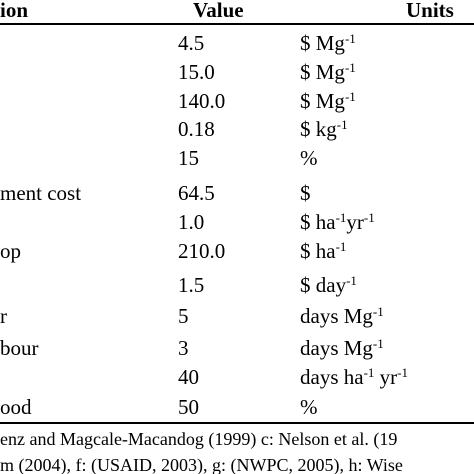 The image size is (474, 474). What do you see at coordinates (196, 72) in the screenshot?
I see `value-cell: 15.0` at bounding box center [196, 72].